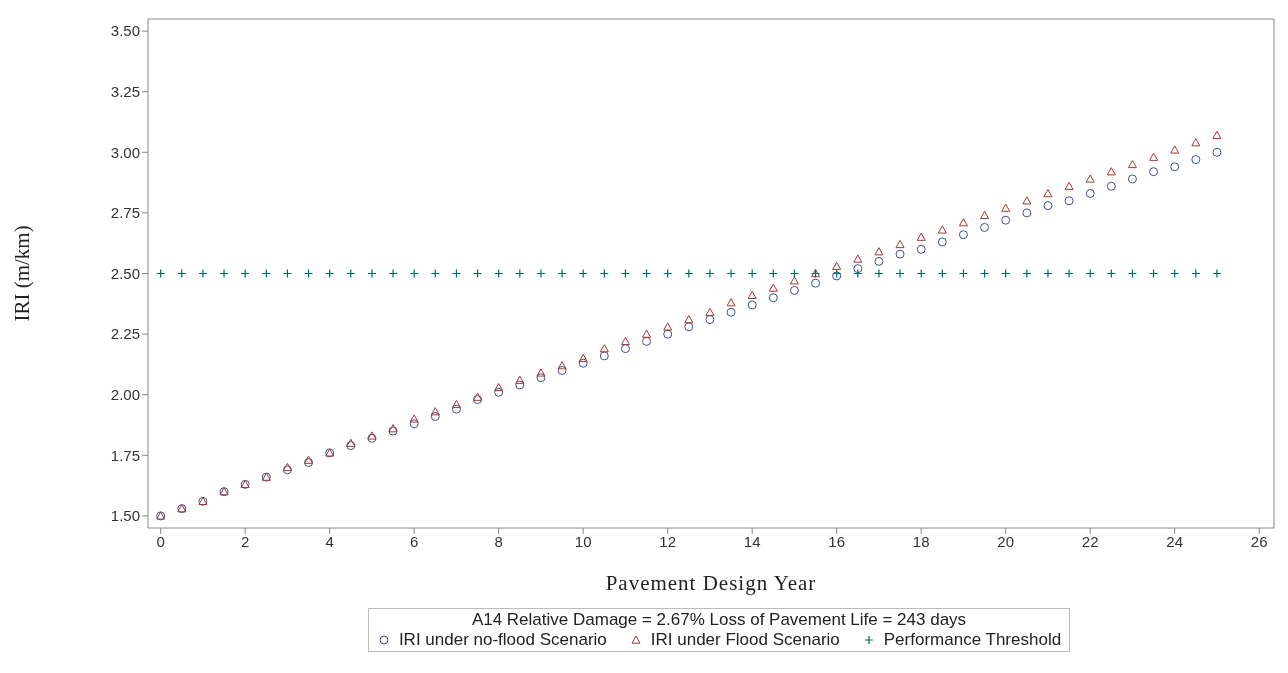 Image resolution: width=1288 pixels, height=673 pixels. What do you see at coordinates (125, 31) in the screenshot?
I see `y-tick-label: 3.50` at bounding box center [125, 31].